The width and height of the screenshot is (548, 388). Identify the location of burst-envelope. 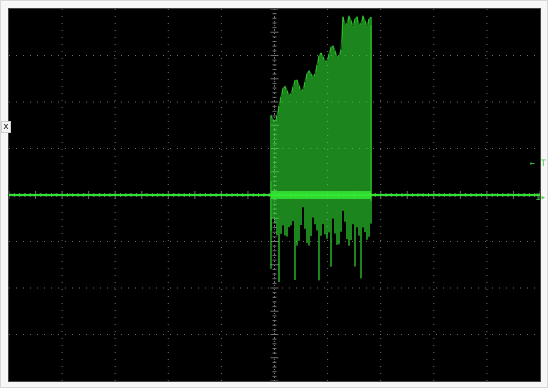
(321, 69).